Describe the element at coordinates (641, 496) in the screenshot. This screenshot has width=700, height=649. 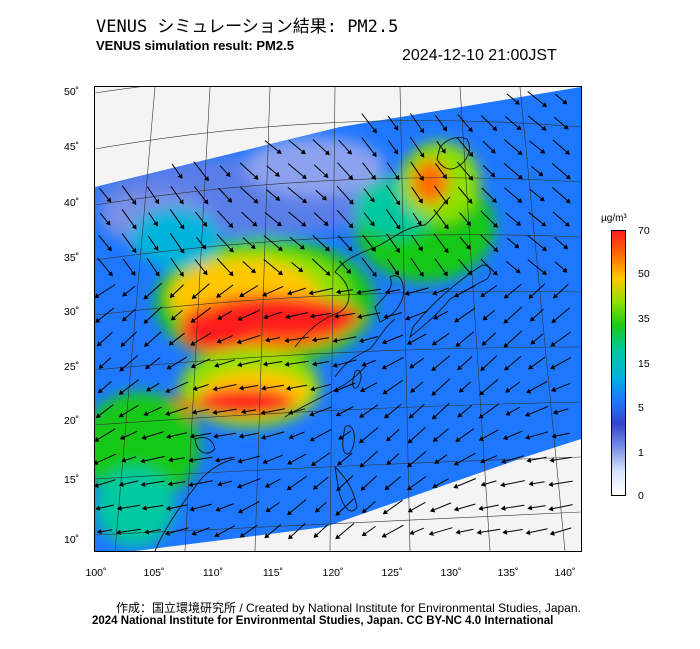
I see `legend-label-0: 0` at that location.